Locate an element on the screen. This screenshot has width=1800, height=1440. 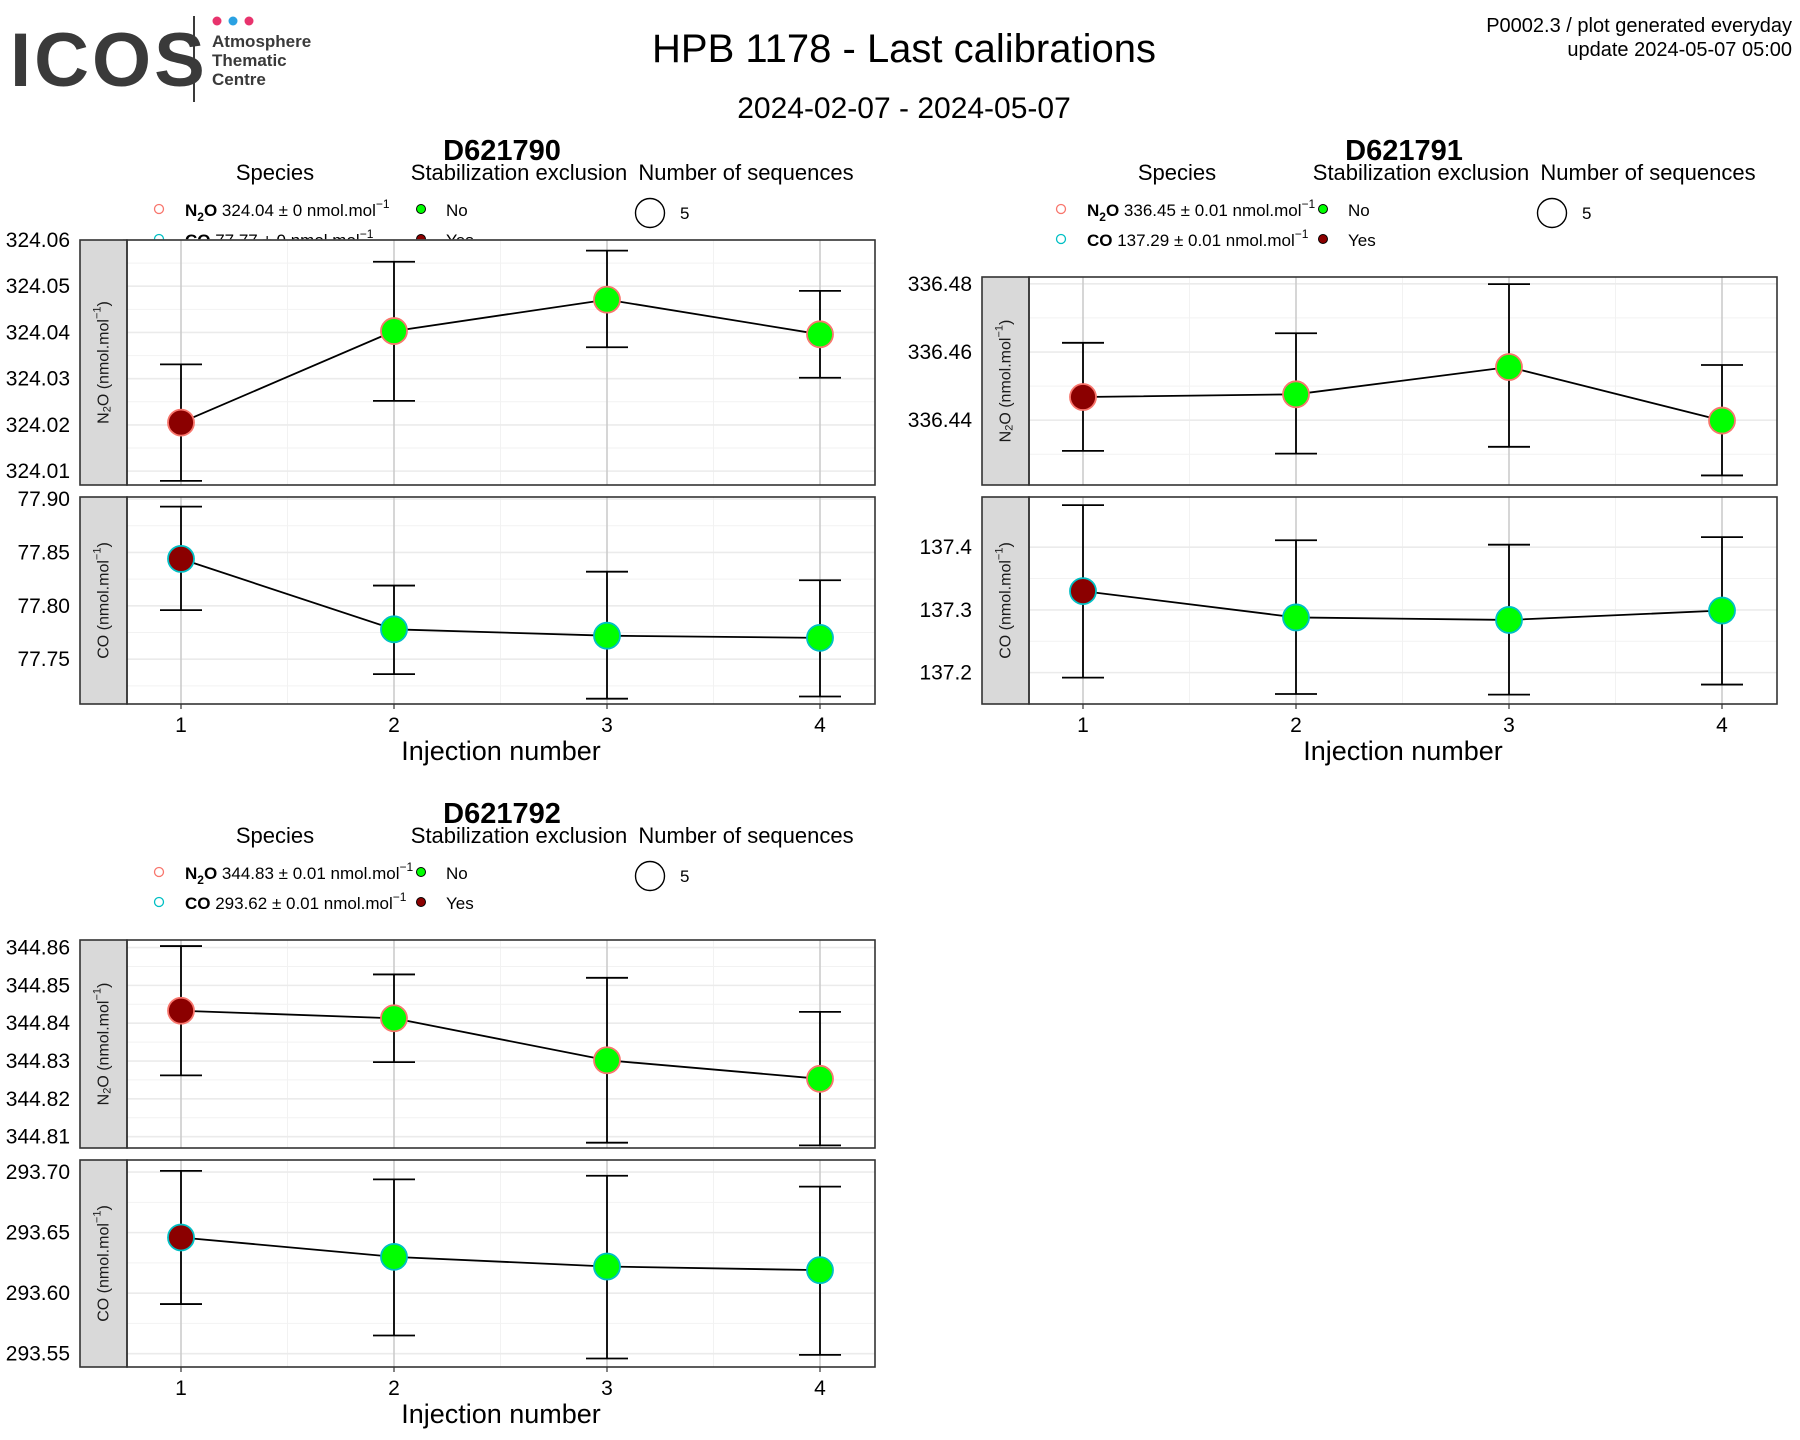
y-tick-label: 344.84 is located at coordinates (38, 1023).